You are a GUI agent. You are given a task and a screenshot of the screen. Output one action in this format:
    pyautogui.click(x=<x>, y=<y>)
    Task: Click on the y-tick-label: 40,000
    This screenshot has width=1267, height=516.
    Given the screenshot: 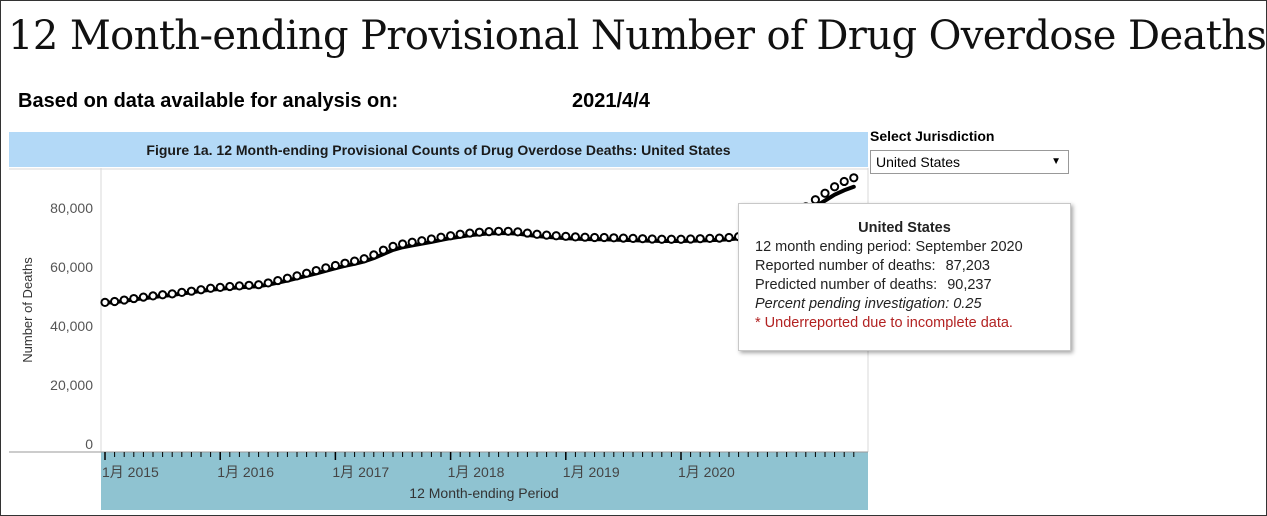 What is the action you would take?
    pyautogui.click(x=71, y=326)
    